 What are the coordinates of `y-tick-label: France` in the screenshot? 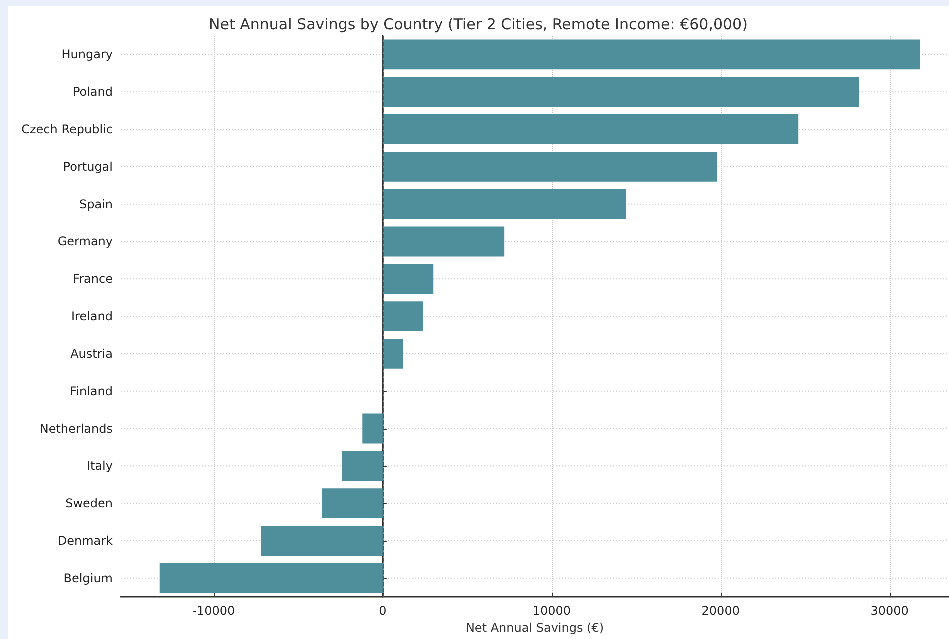 It's located at (93, 279).